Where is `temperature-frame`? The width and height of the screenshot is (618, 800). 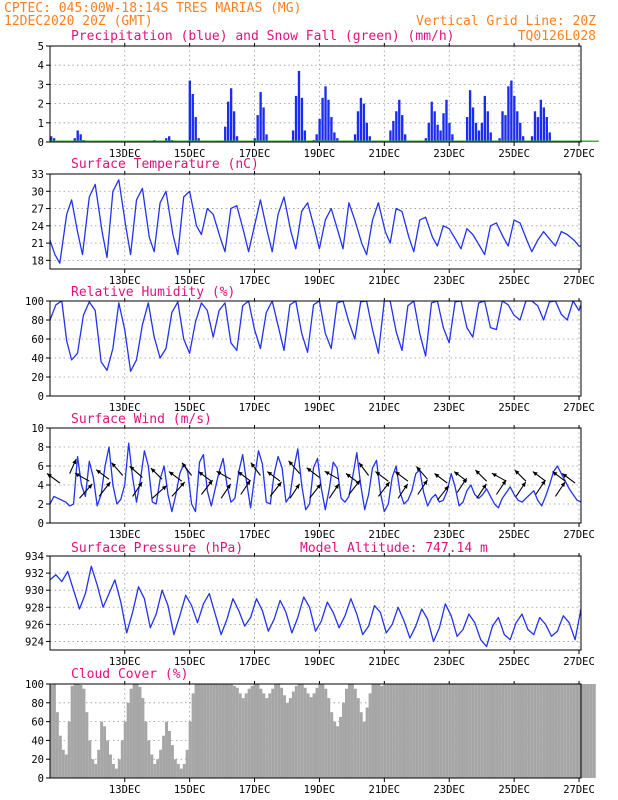 temperature-frame is located at coordinates (315, 221).